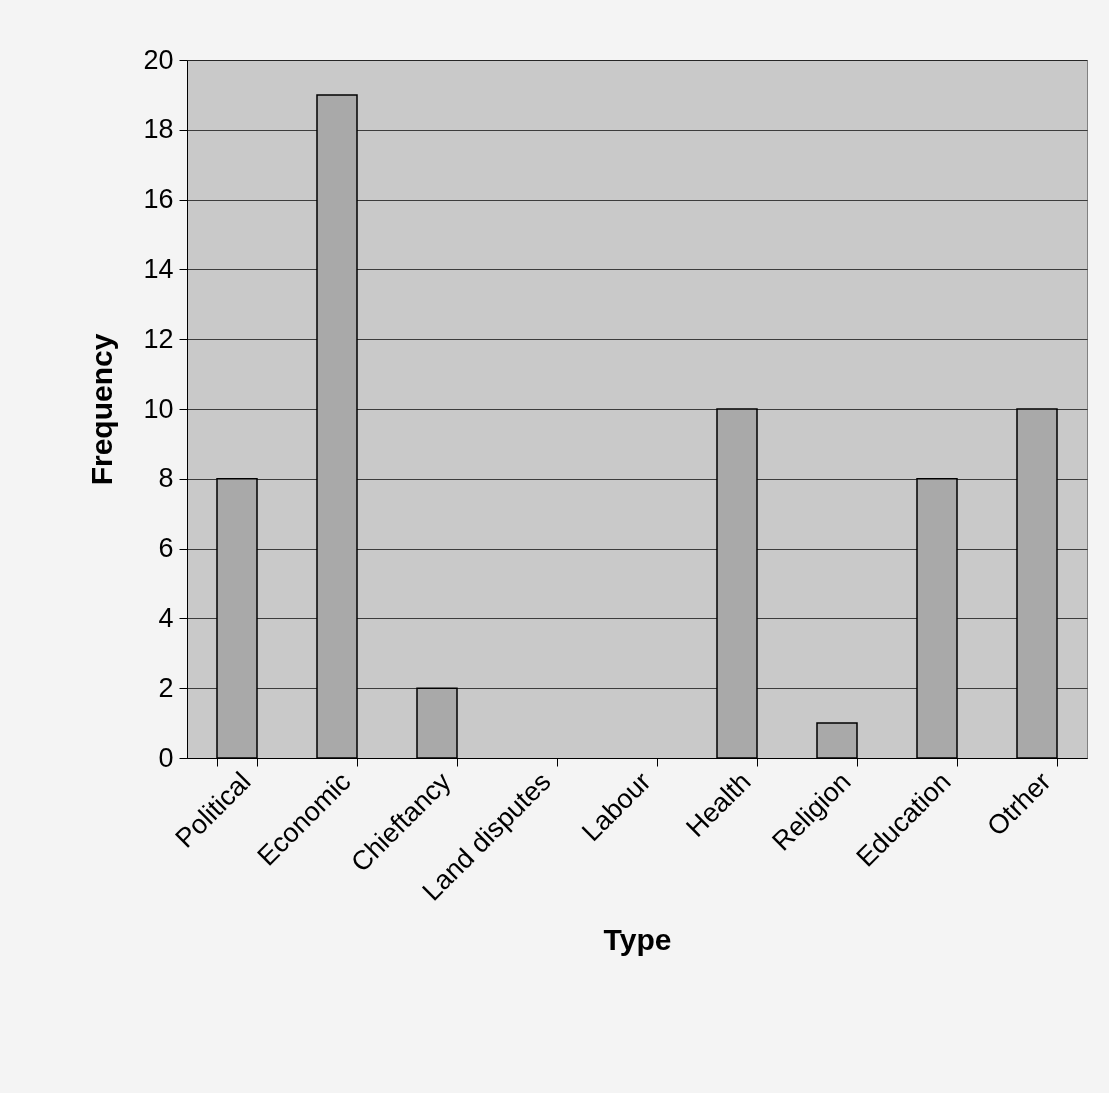 The width and height of the screenshot is (1109, 1093). I want to click on y-tick-label: 10, so click(158, 408).